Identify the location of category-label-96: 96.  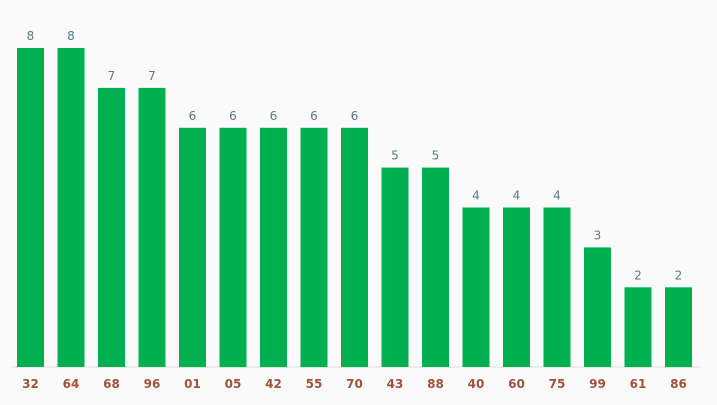
(152, 384).